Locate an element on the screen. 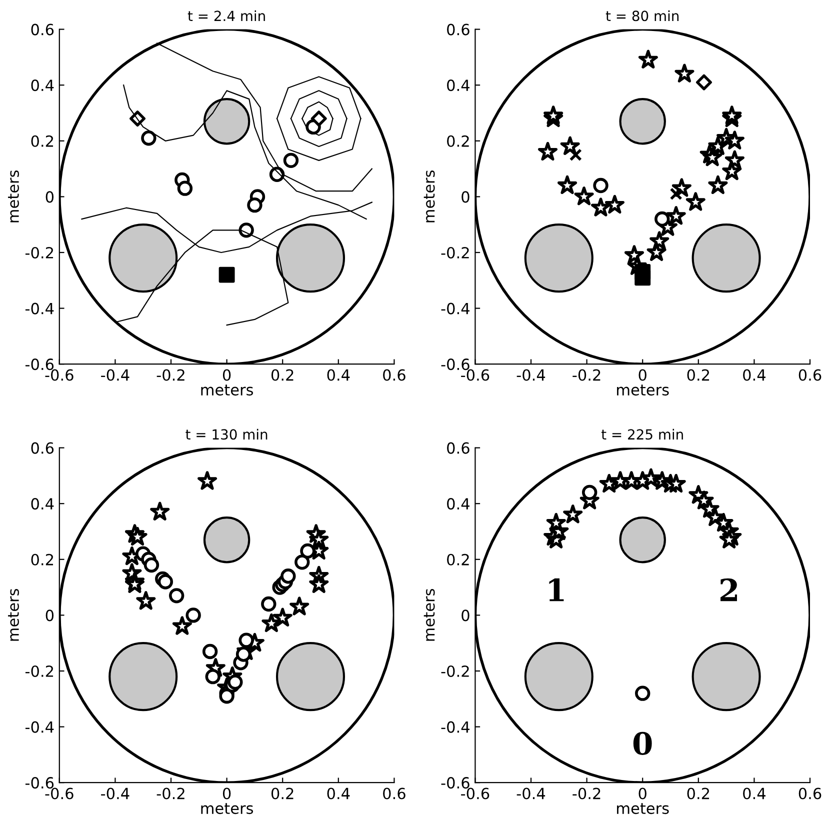  chart-title: t = 130 min is located at coordinates (227, 434).